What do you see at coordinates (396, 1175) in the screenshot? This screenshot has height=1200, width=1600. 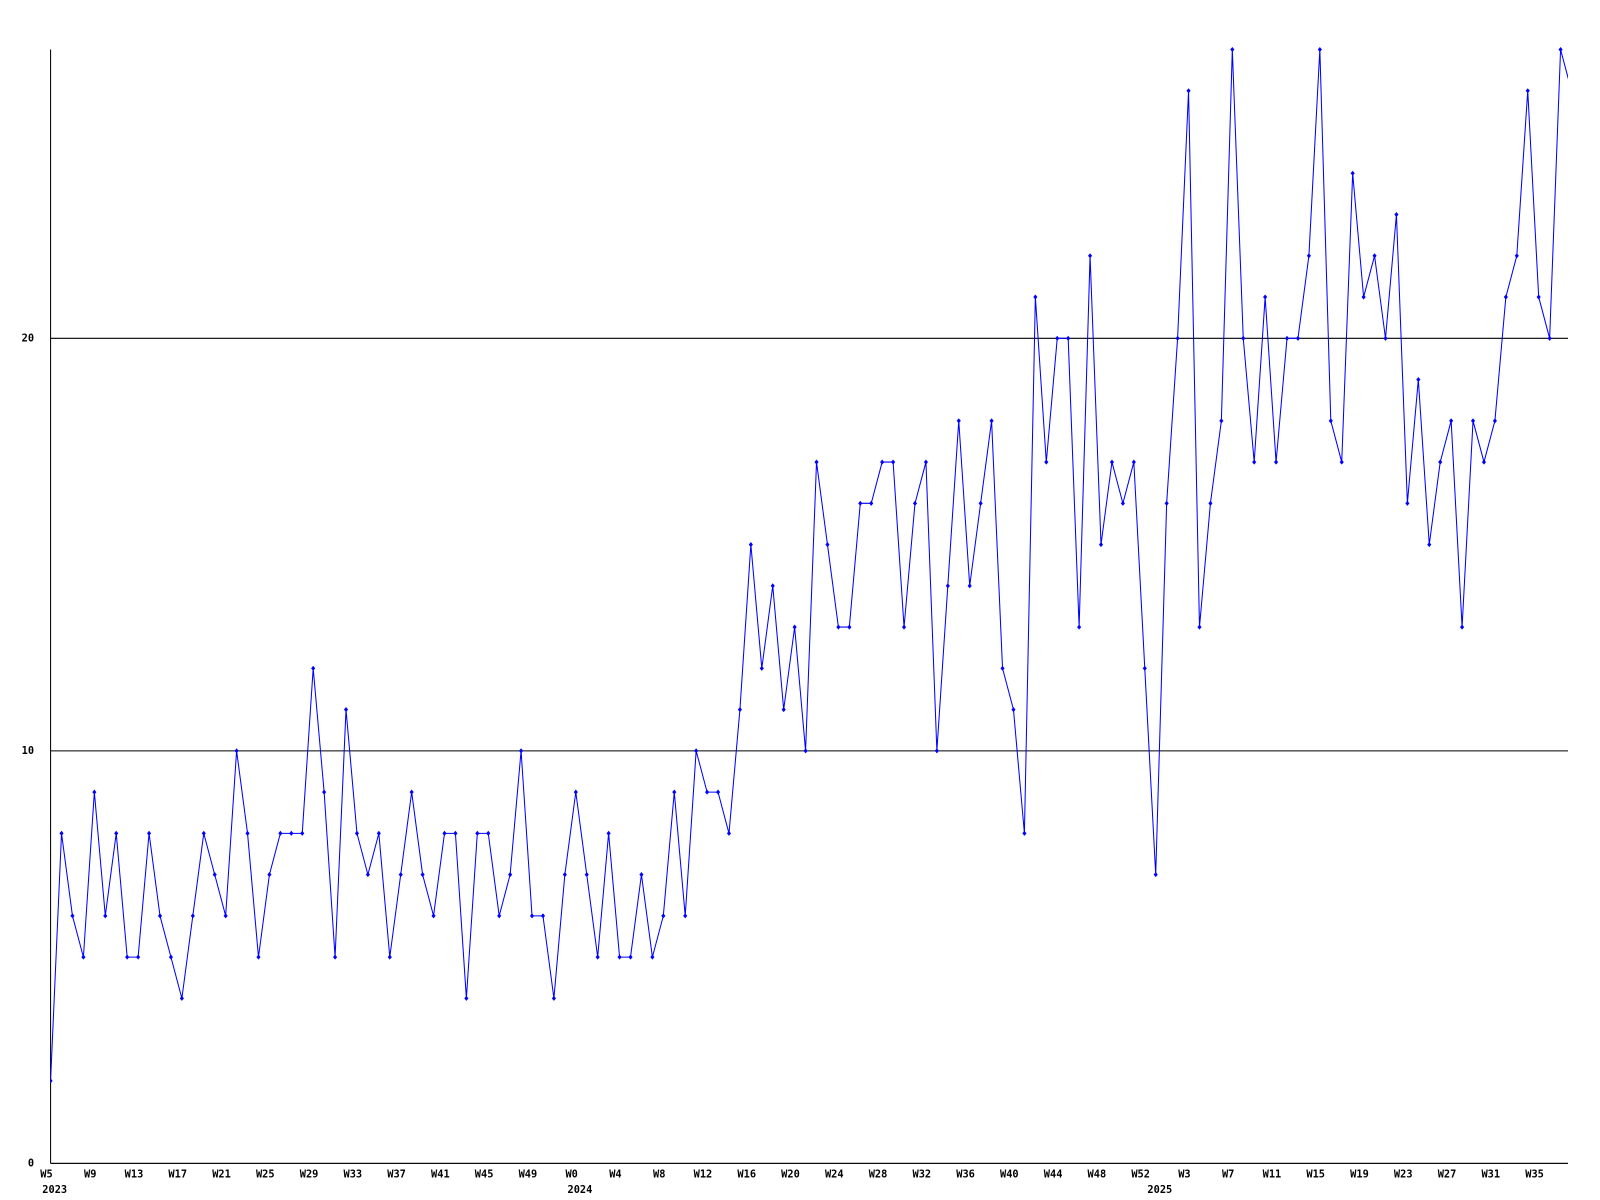 I see `x-tick-label: W37` at bounding box center [396, 1175].